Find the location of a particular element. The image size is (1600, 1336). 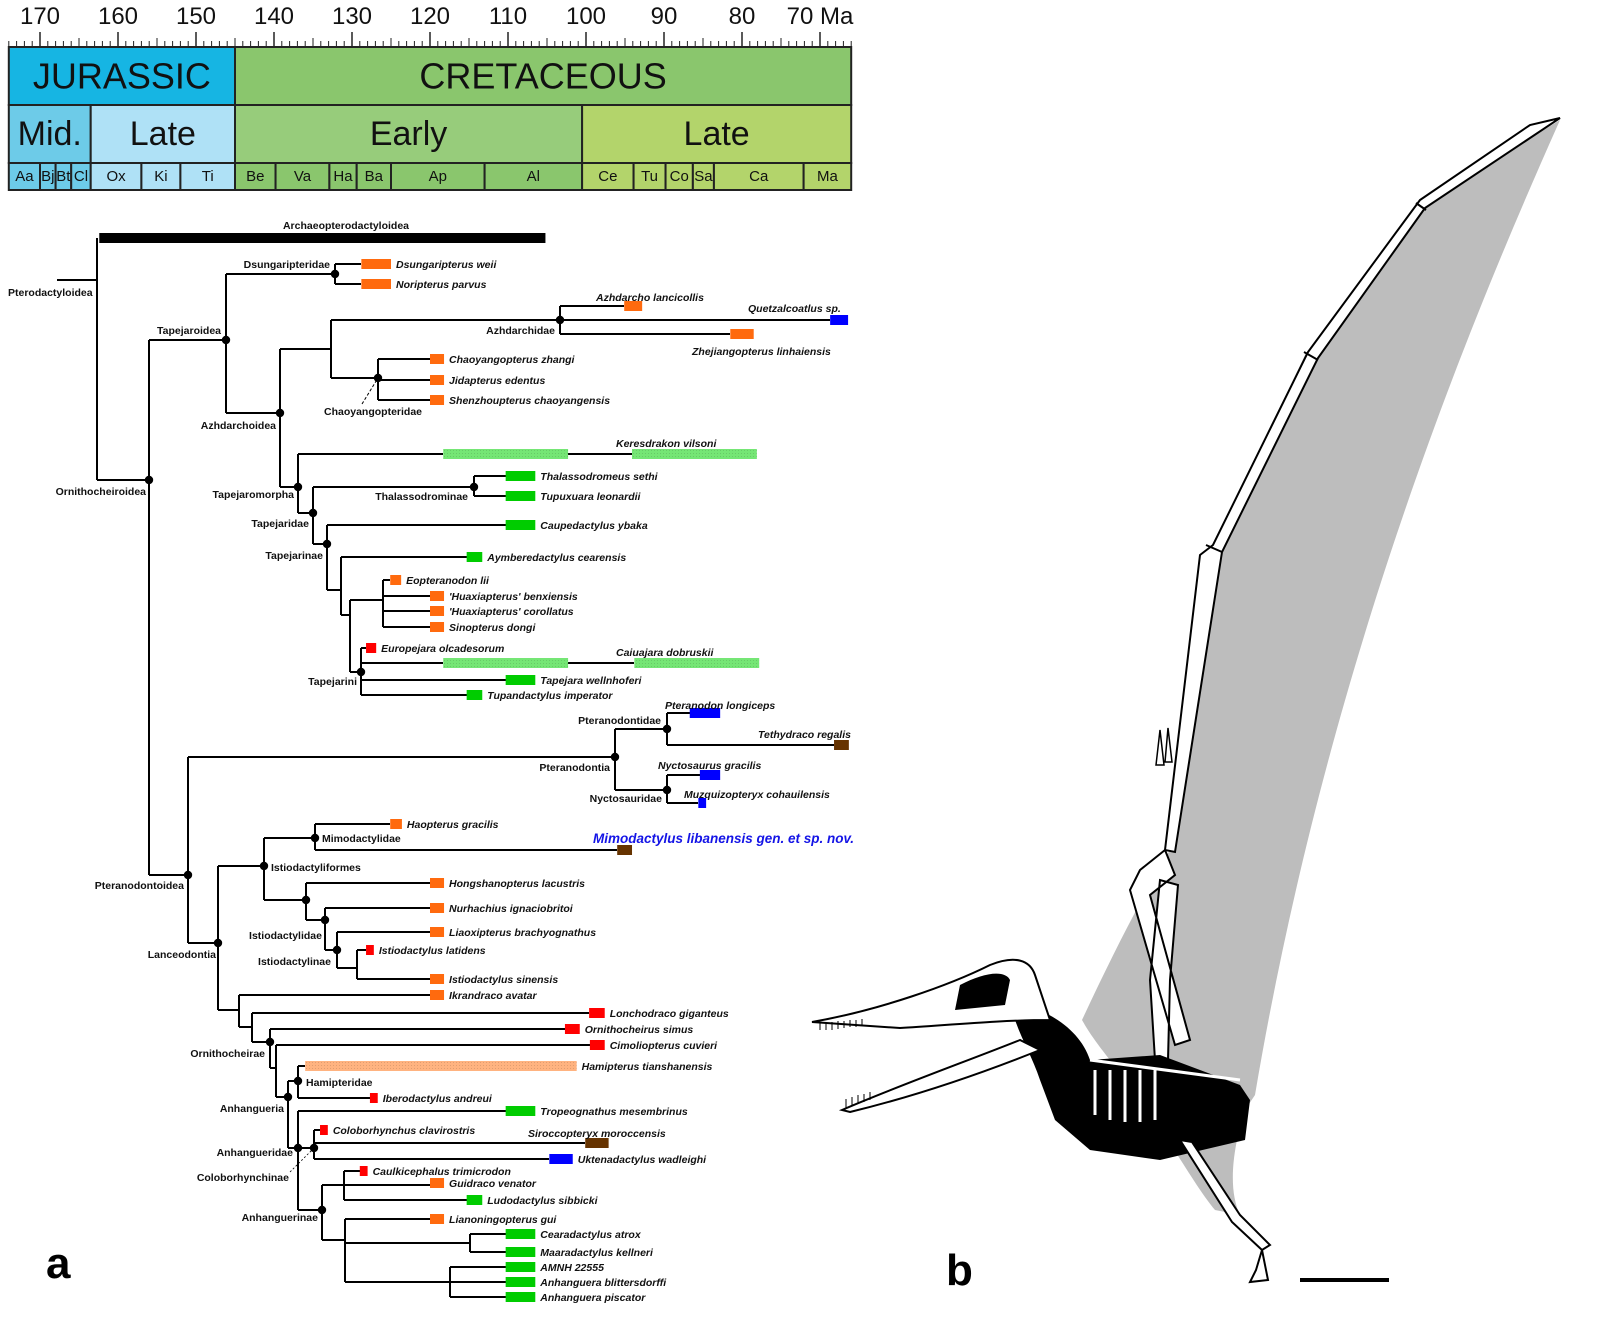

range-bar-tropeognathus-mesembrinus is located at coordinates (520, 1111).